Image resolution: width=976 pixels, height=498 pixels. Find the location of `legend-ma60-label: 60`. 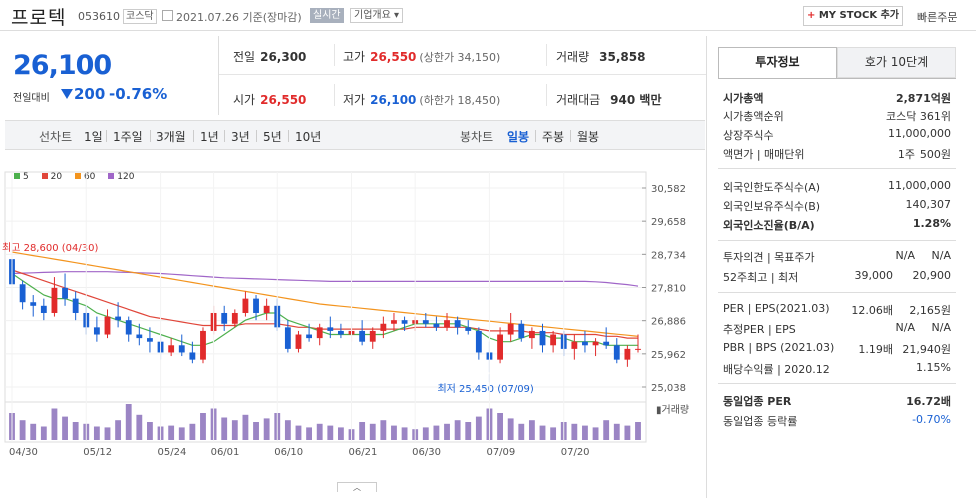

legend-ma60-label: 60 is located at coordinates (89, 177).